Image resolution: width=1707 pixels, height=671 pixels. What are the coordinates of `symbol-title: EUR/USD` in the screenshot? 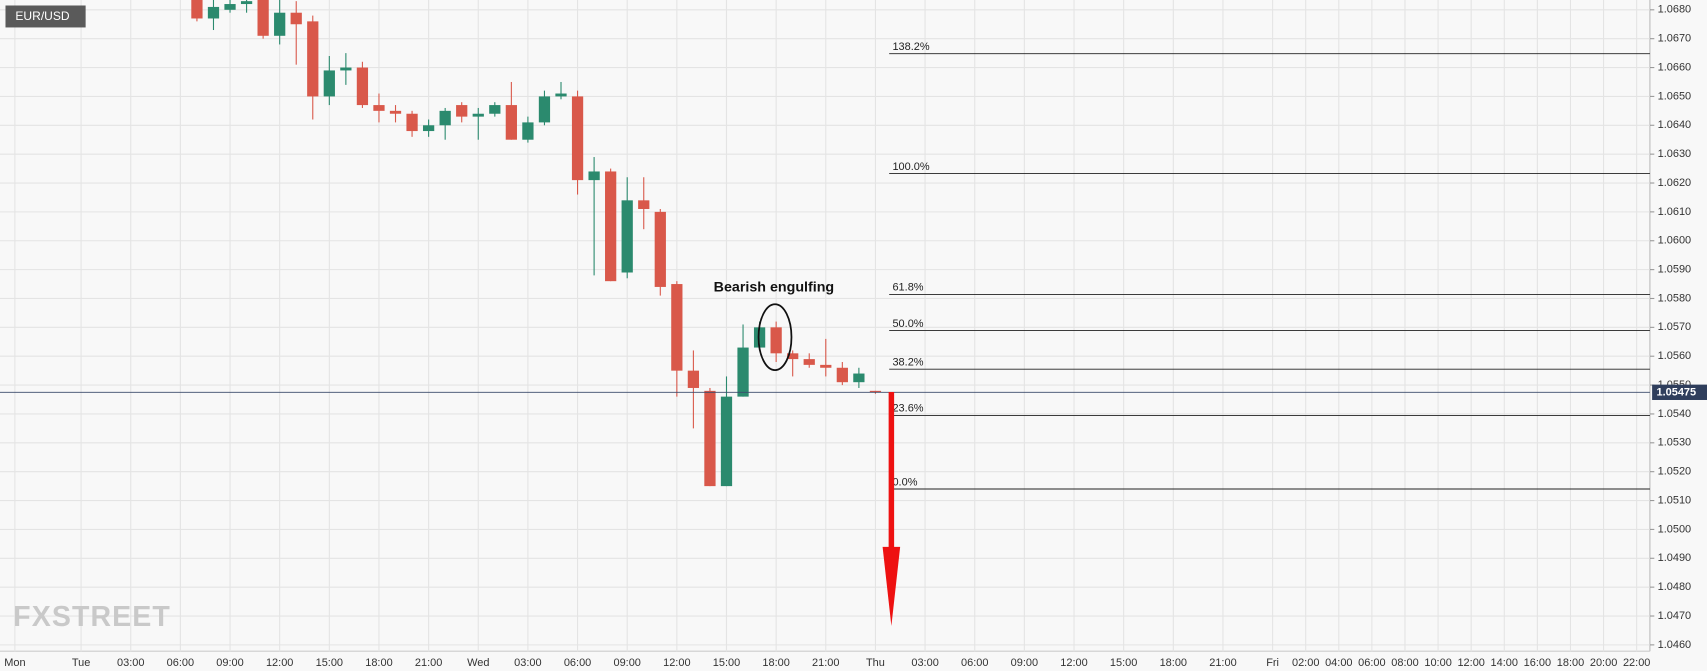 It's located at (42, 16).